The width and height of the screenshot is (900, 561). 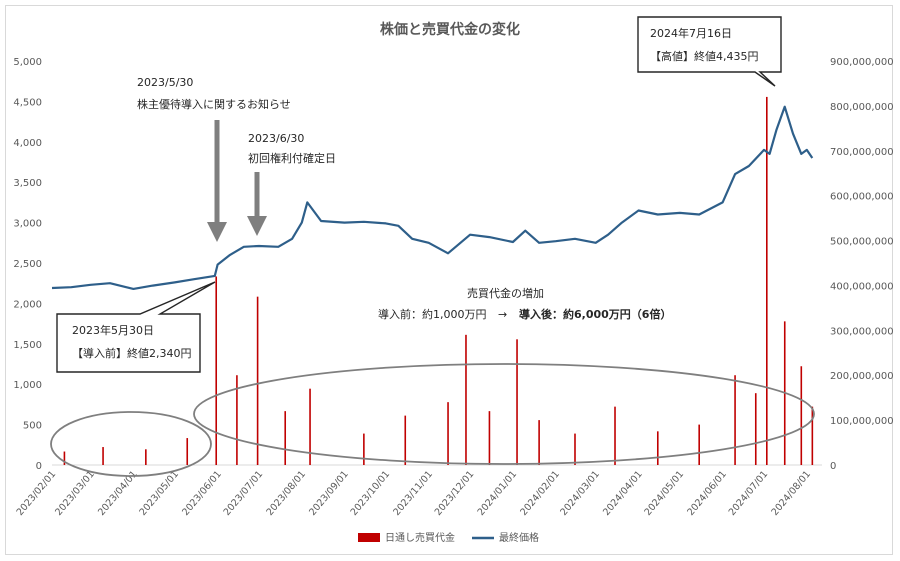 I want to click on right-tick-label: 100,000,000, so click(x=862, y=421).